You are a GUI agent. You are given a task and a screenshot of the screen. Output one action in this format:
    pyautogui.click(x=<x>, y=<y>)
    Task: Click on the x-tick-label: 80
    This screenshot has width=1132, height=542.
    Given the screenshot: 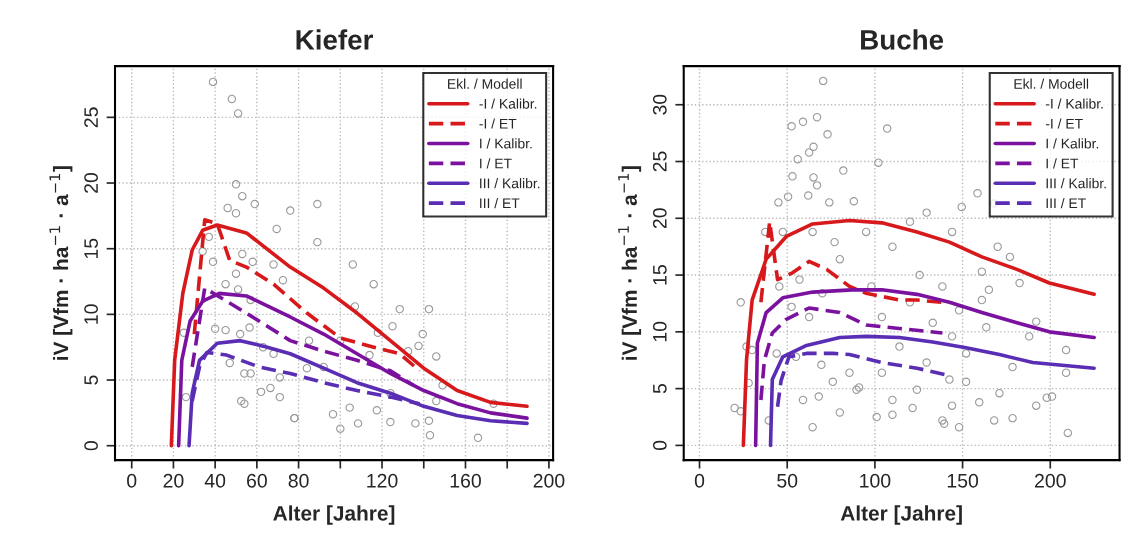 What is the action you would take?
    pyautogui.click(x=298, y=480)
    